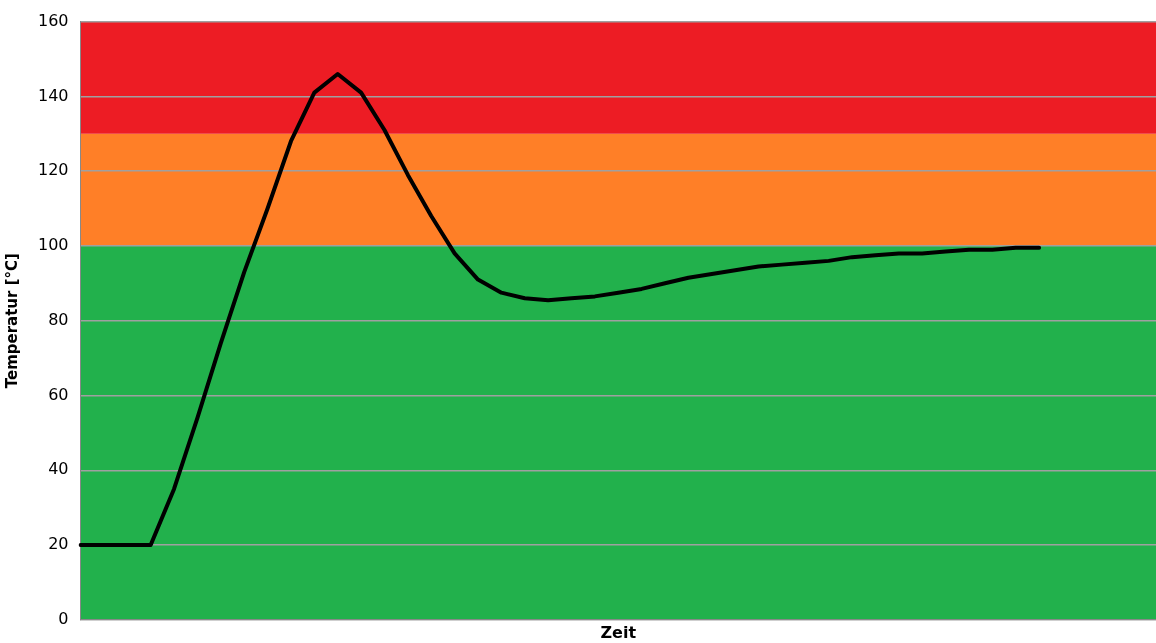 The image size is (1156, 643). Describe the element at coordinates (58, 319) in the screenshot. I see `y-tick-label: 80` at that location.